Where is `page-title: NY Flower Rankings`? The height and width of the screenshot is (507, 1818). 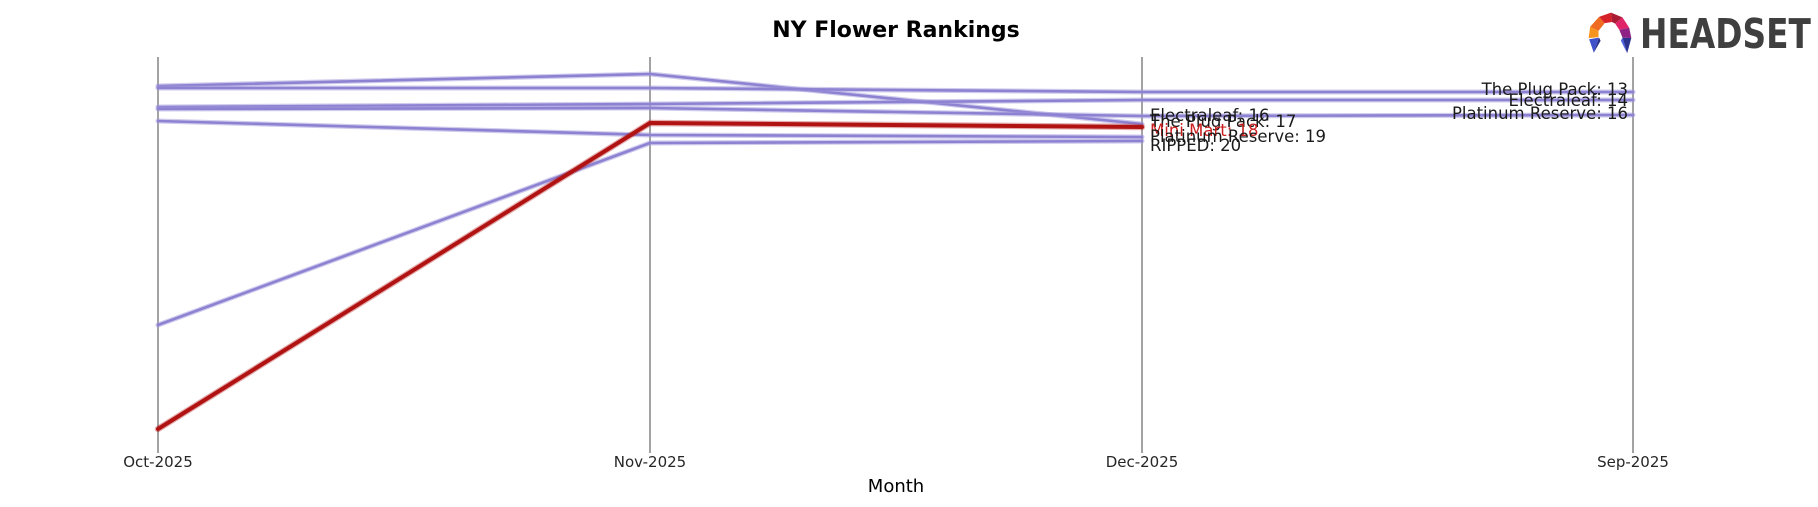 page-title: NY Flower Rankings is located at coordinates (896, 30).